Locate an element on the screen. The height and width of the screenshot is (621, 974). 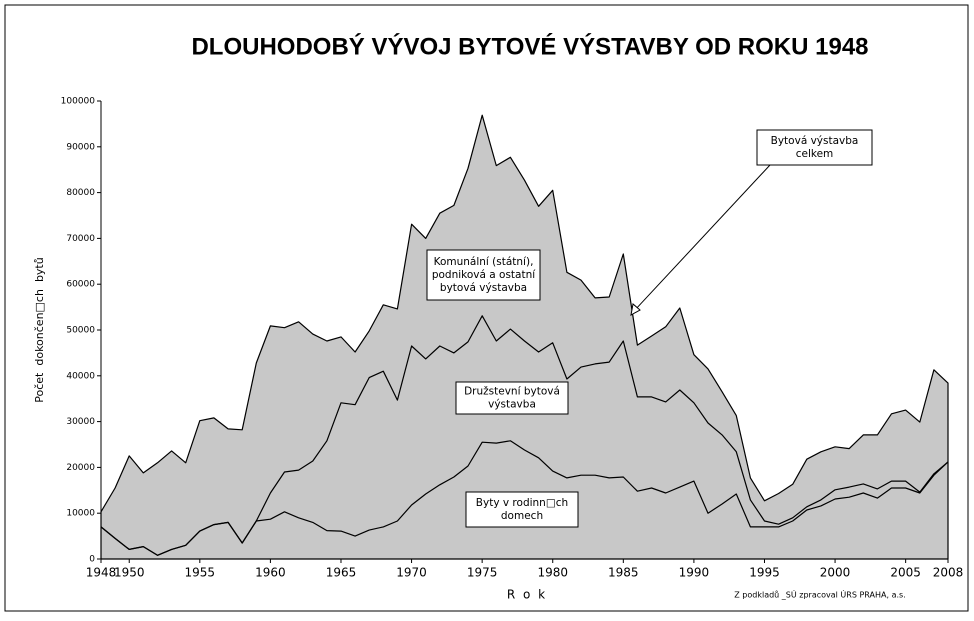
arrow-line is located at coordinates (702, 238).